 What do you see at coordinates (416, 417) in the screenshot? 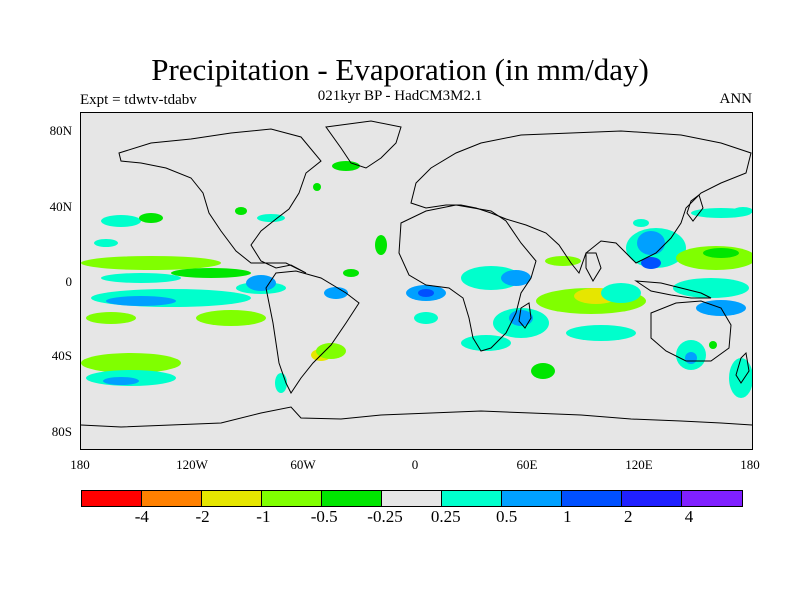
I see `antarctica-coast` at bounding box center [416, 417].